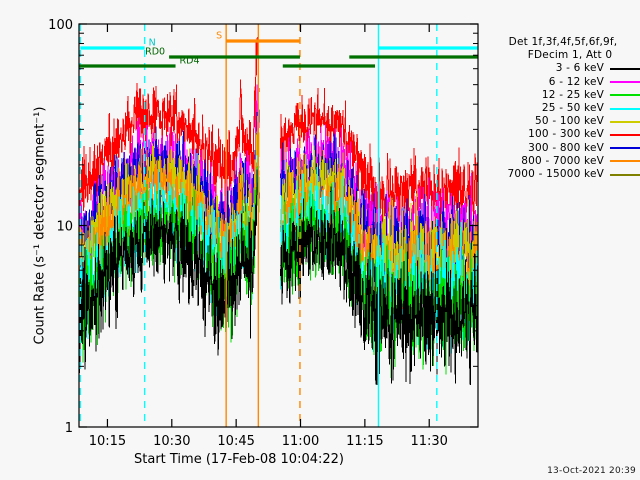  Describe the element at coordinates (569, 121) in the screenshot. I see `legend-item-label: 50 - 100 keV` at that location.